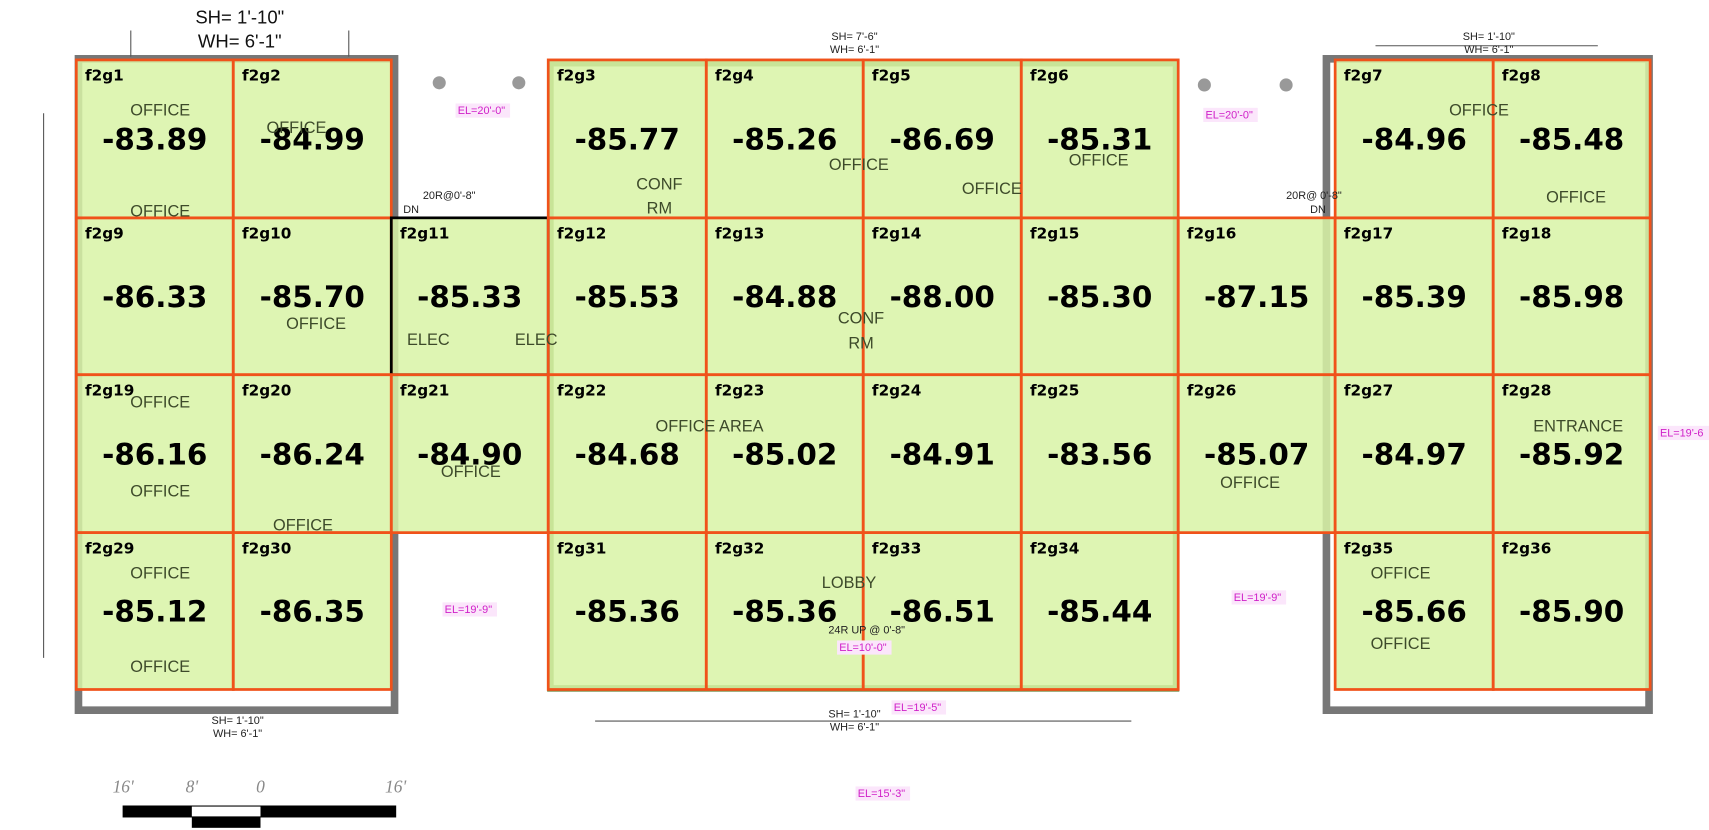 The height and width of the screenshot is (830, 1709). I want to click on cell-id: f2g28, so click(1526, 391).